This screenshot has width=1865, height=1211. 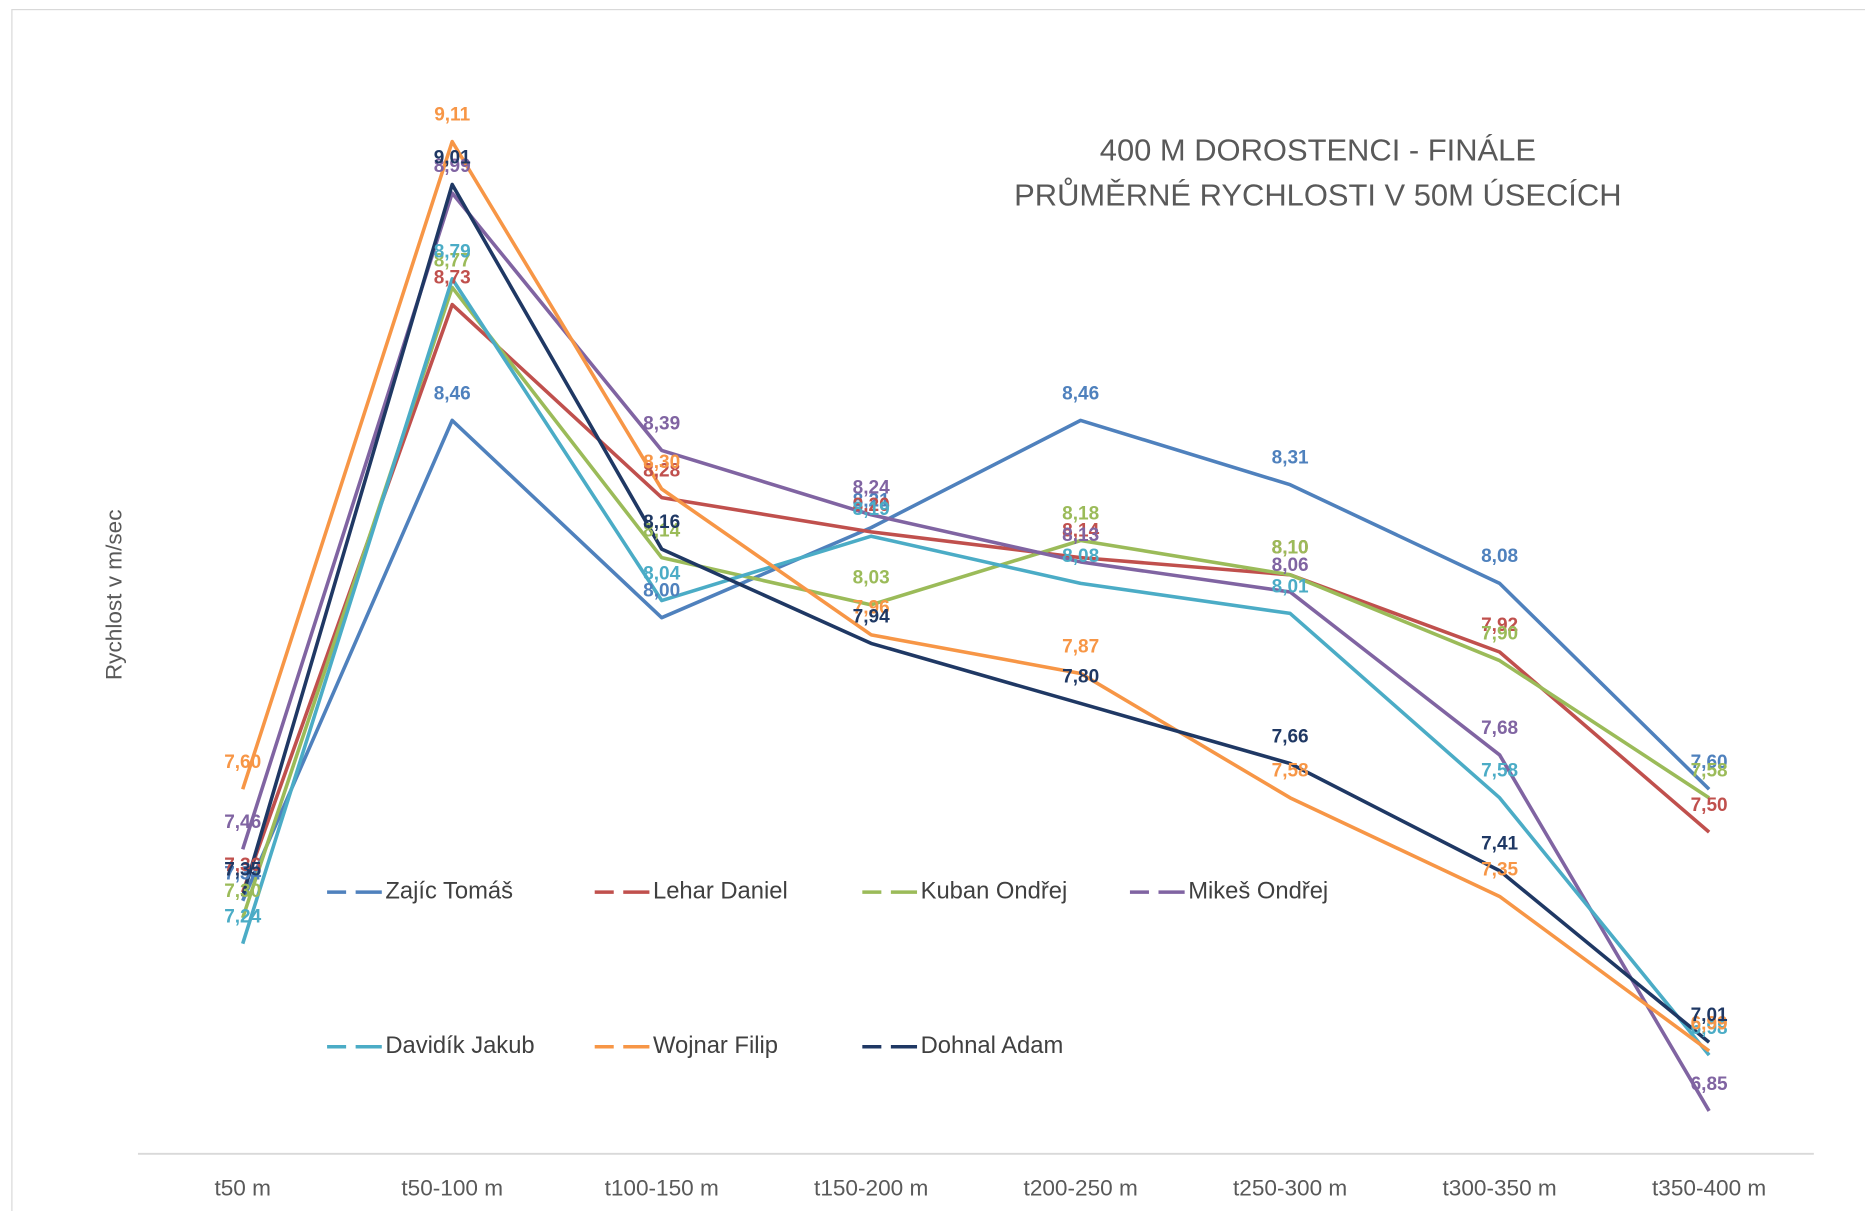 I want to click on legend-label: Wojnar Filip, so click(x=715, y=1045).